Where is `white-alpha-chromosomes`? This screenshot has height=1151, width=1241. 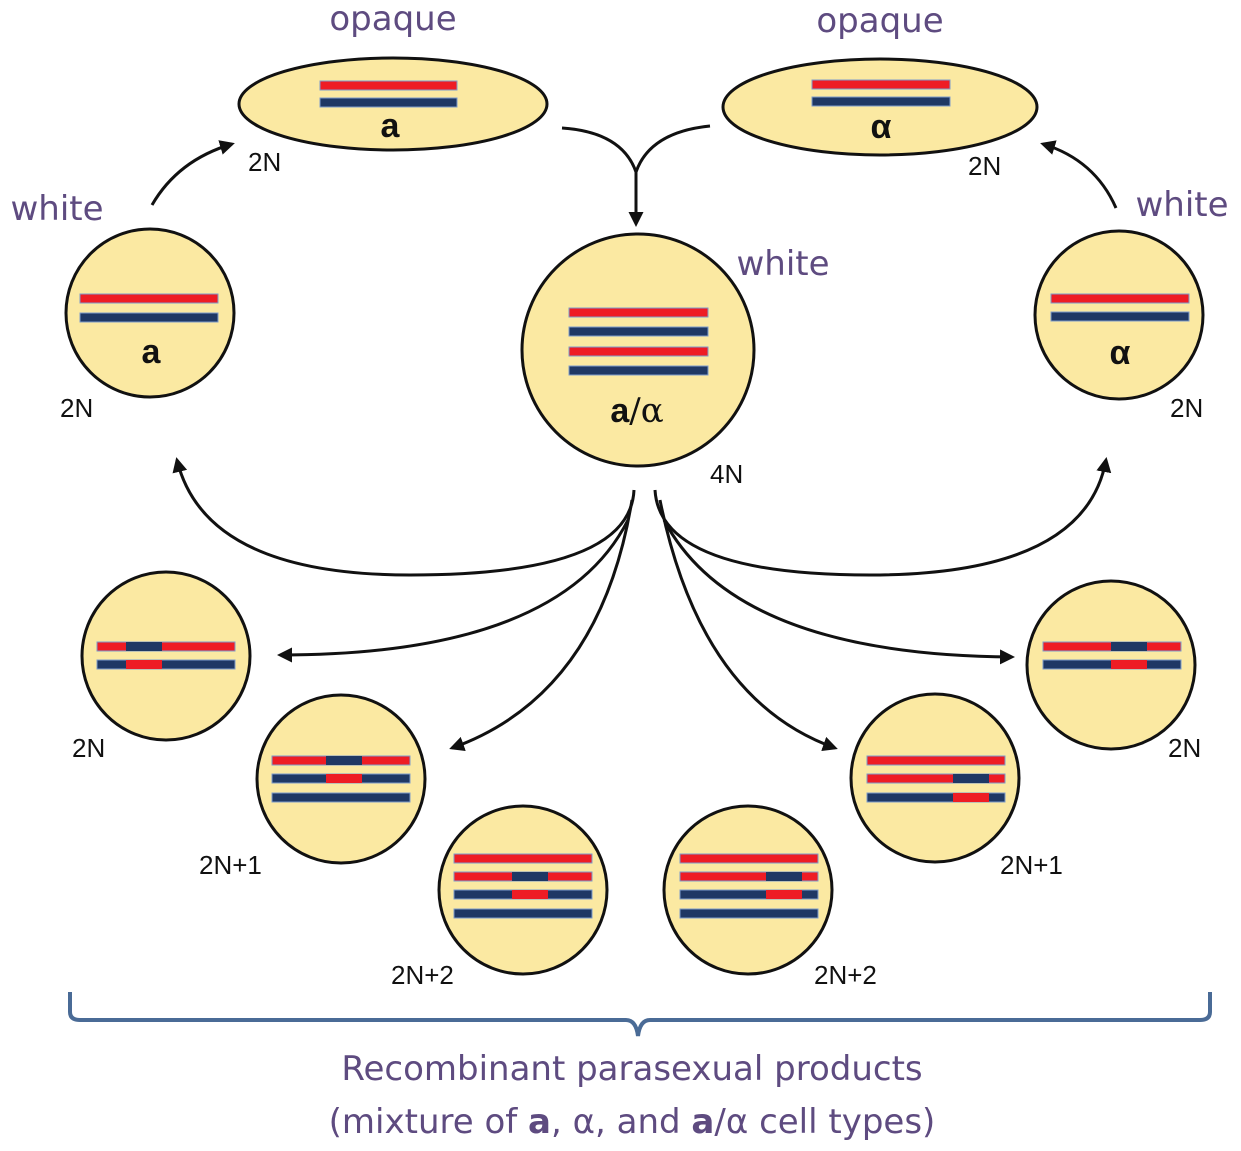
white-alpha-chromosomes is located at coordinates (1120, 307).